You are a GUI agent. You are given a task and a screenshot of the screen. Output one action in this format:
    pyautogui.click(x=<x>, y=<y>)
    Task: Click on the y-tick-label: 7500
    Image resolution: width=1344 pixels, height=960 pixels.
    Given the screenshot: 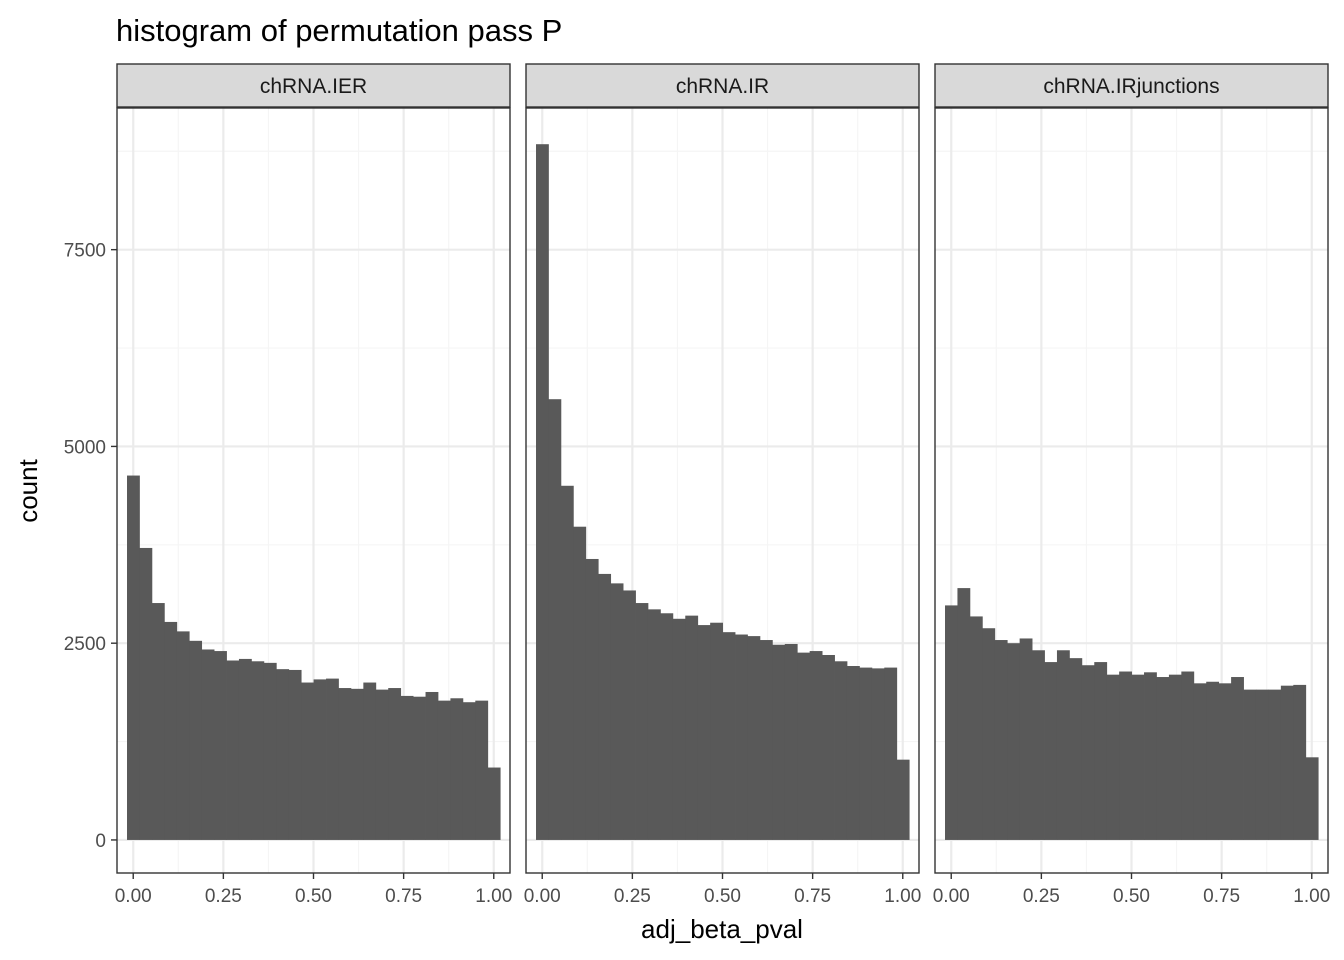 What is the action you would take?
    pyautogui.click(x=85, y=251)
    